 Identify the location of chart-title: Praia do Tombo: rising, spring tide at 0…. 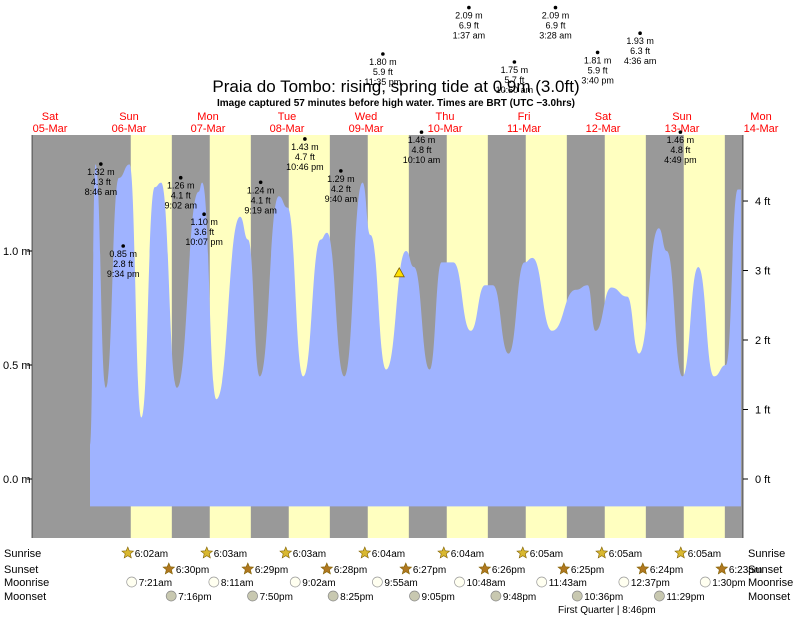
(395, 86).